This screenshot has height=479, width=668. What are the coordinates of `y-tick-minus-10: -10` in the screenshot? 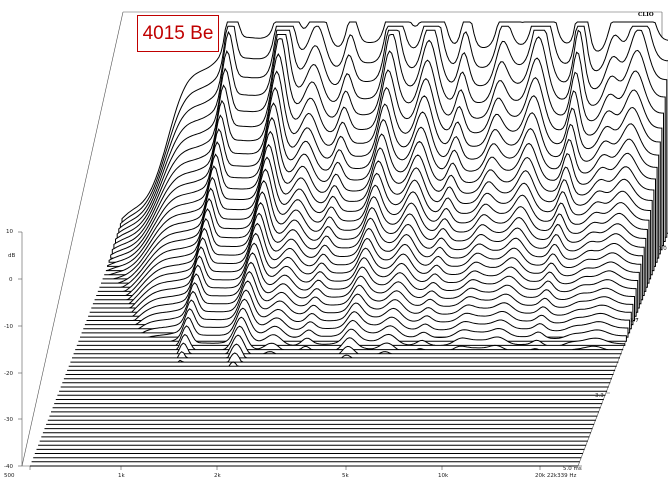 It's located at (8, 327).